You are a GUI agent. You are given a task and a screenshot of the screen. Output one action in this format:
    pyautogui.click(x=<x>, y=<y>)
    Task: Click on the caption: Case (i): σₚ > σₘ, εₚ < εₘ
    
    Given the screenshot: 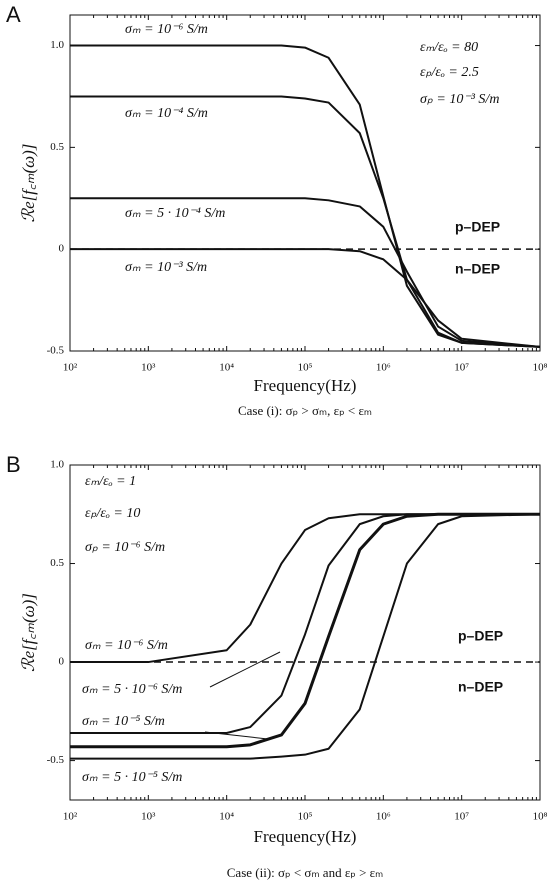 What is the action you would take?
    pyautogui.click(x=305, y=410)
    